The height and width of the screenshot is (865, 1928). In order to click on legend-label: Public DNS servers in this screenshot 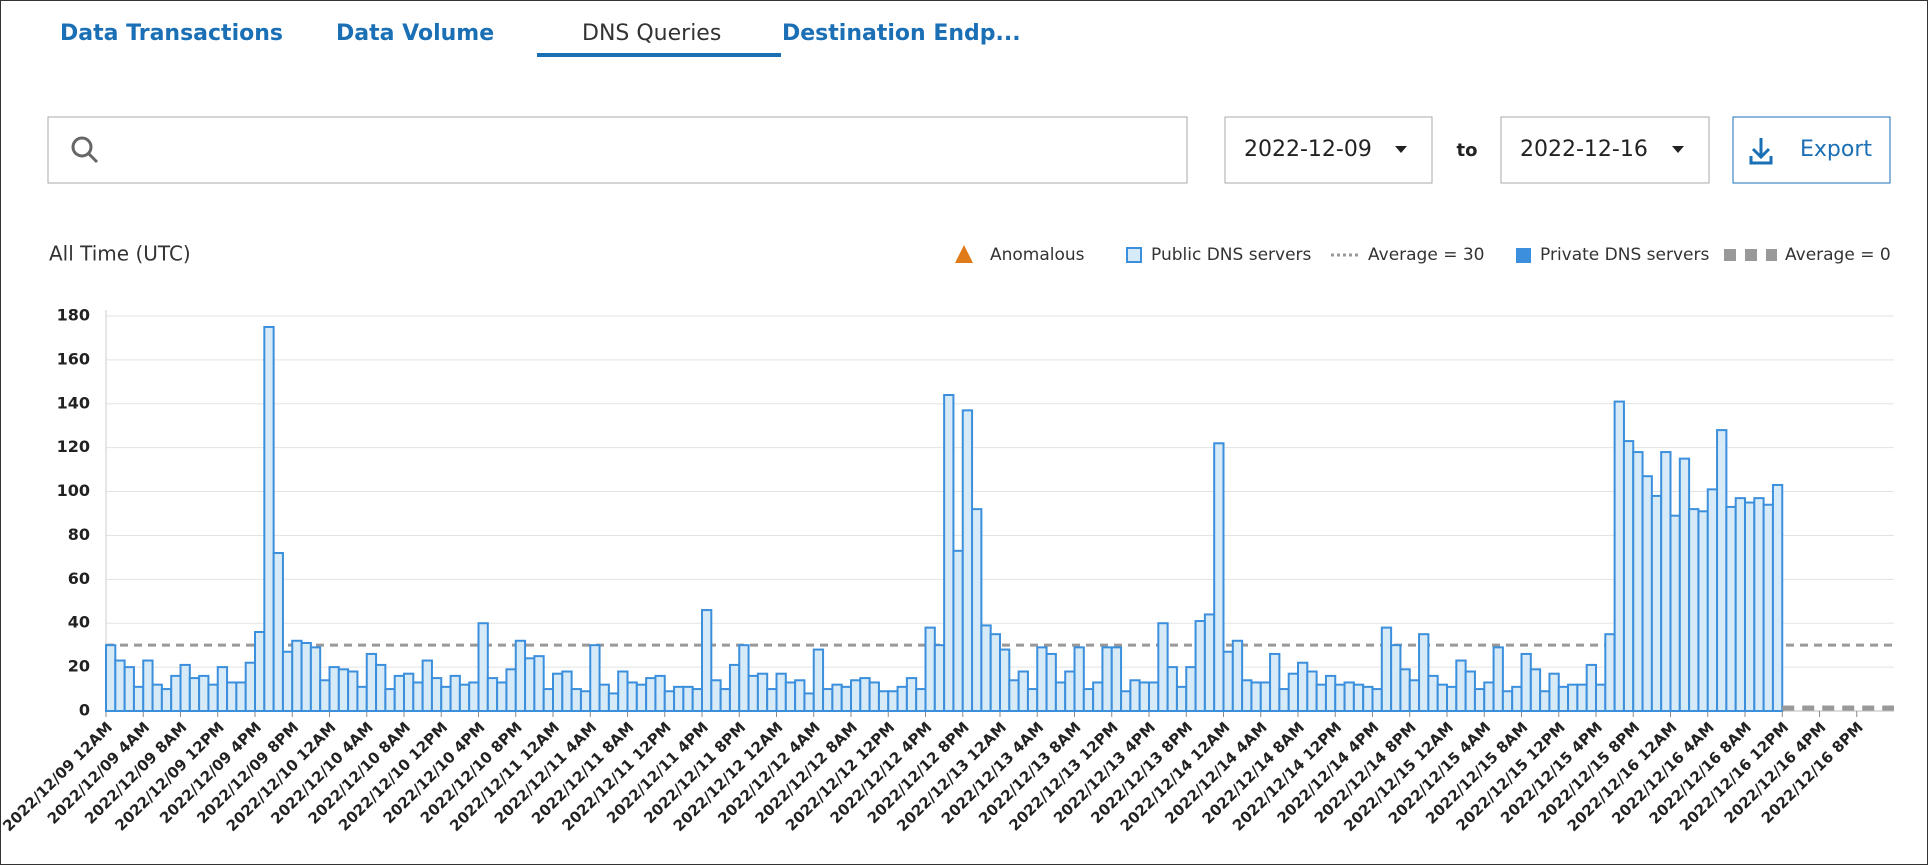, I will do `click(1231, 255)`.